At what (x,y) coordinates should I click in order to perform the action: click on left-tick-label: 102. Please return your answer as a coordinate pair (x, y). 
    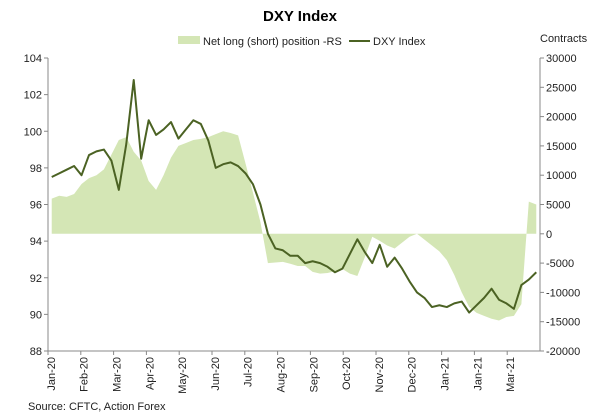
    Looking at the image, I should click on (33, 96).